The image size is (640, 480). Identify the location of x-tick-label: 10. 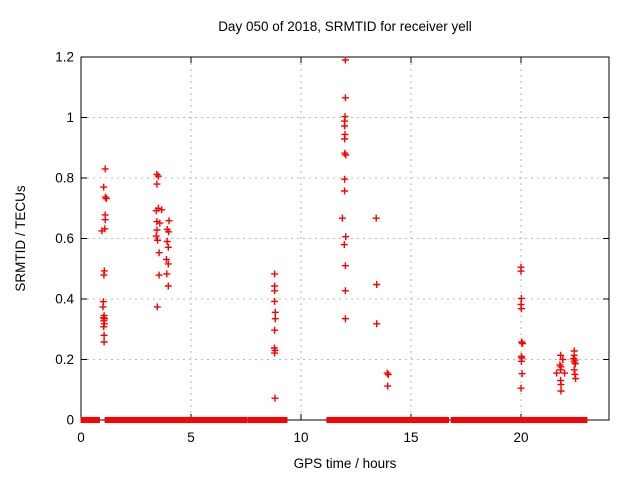
(300, 437).